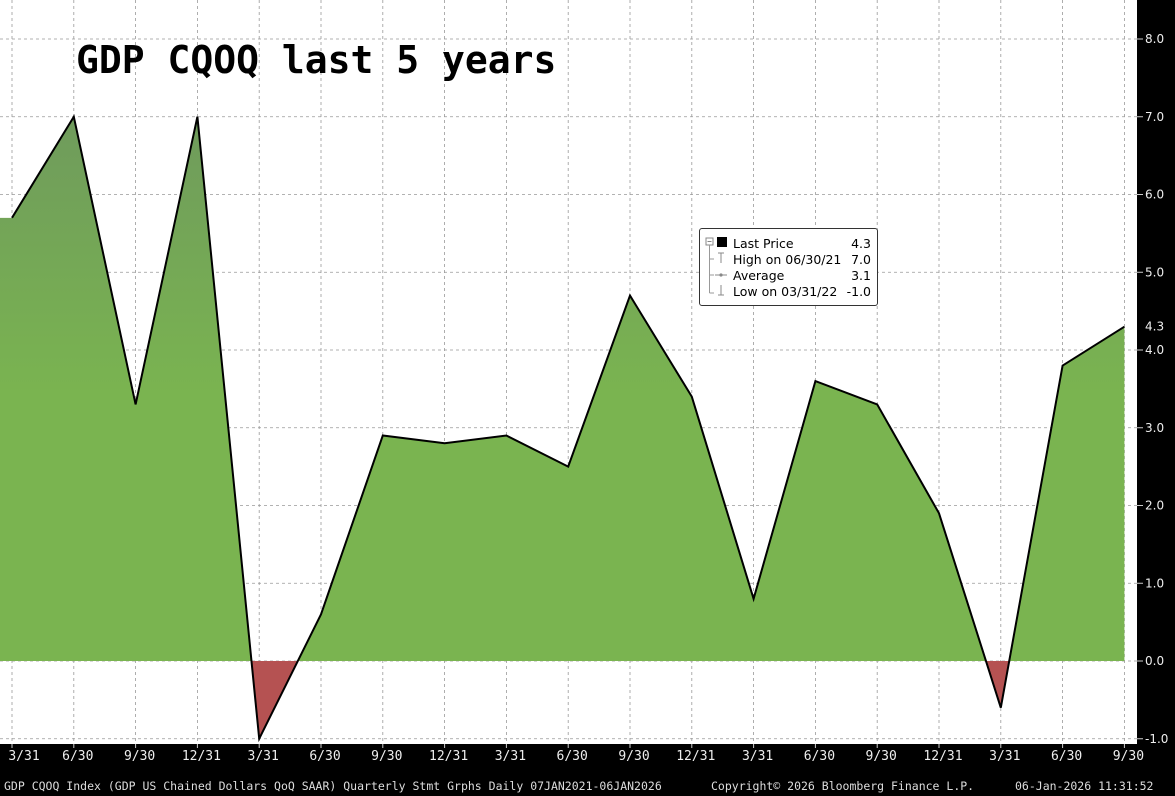 Image resolution: width=1175 pixels, height=796 pixels. I want to click on y-tick-label: 0.0, so click(1154, 661).